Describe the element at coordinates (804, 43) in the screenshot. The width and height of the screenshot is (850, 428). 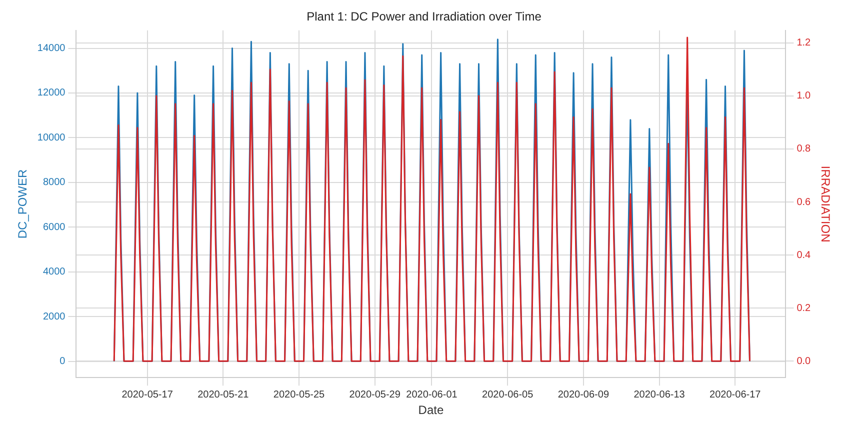
I see `y2-tick-label: 1.2` at that location.